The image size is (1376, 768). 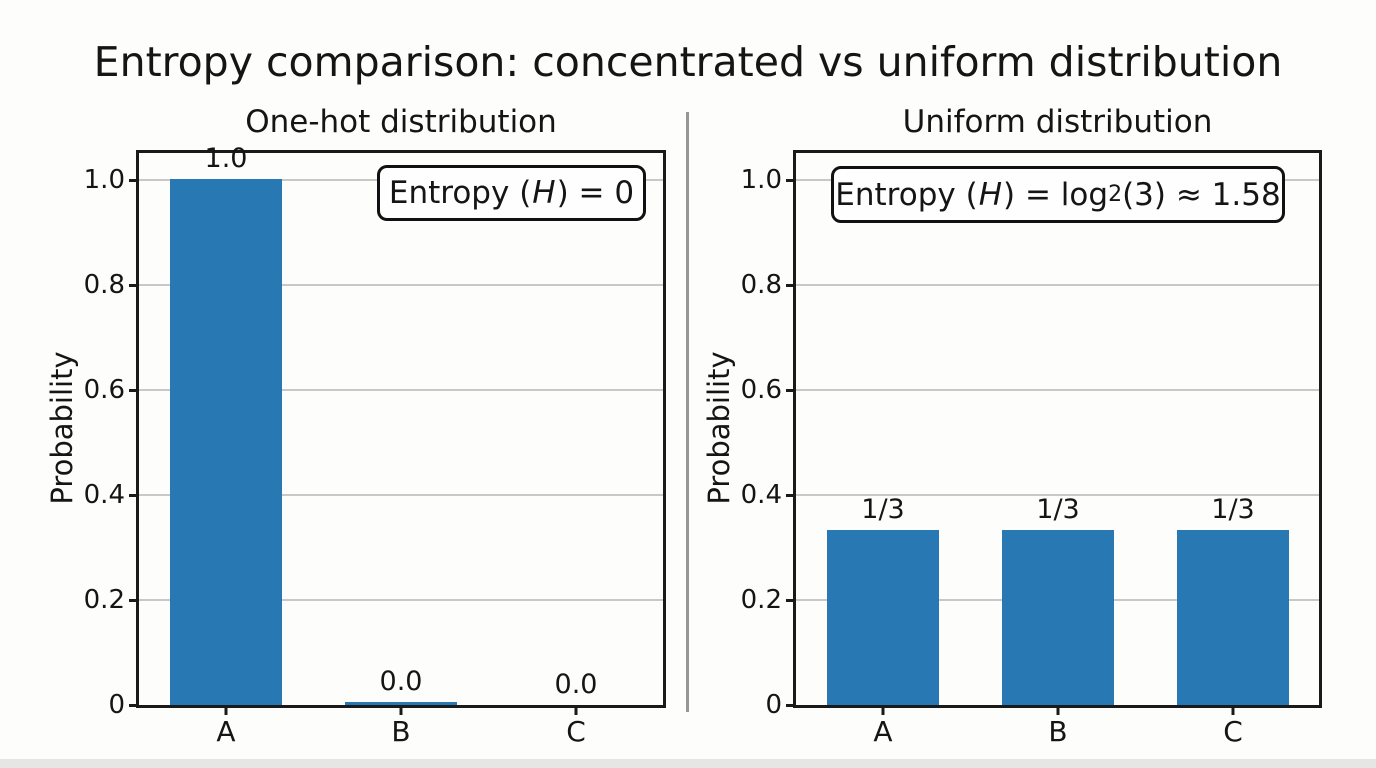 I want to click on left-chart-title: One-hot distribution, so click(x=401, y=122).